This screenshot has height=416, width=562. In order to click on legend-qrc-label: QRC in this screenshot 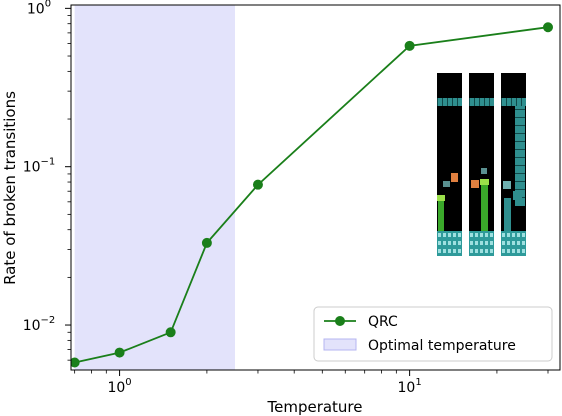, I will do `click(383, 322)`.